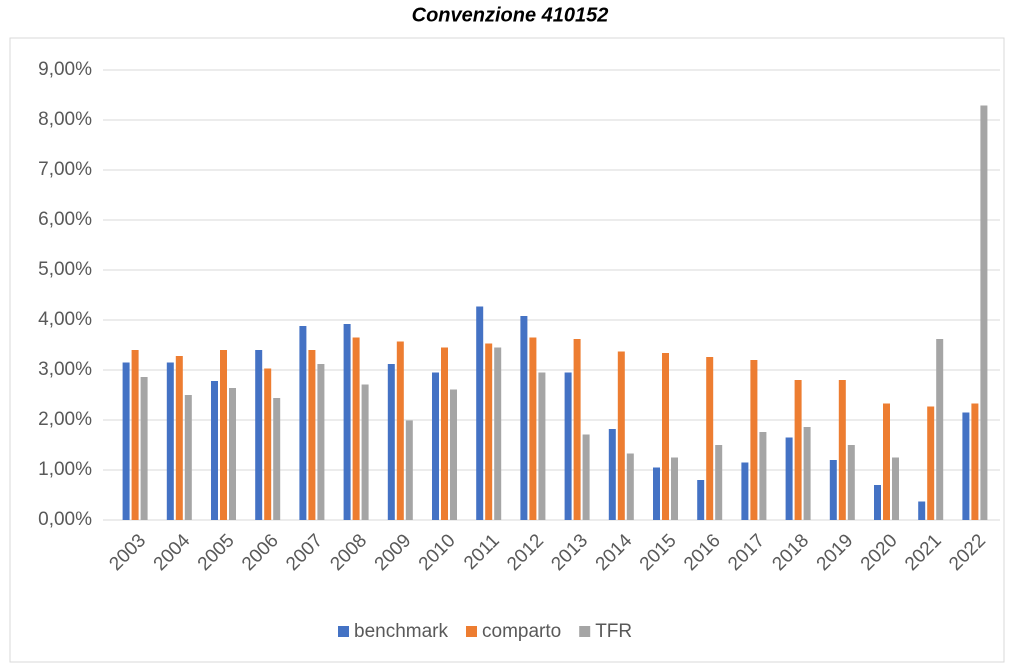 The image size is (1019, 668). What do you see at coordinates (65, 219) in the screenshot?
I see `y-tick-label: 6,00%` at bounding box center [65, 219].